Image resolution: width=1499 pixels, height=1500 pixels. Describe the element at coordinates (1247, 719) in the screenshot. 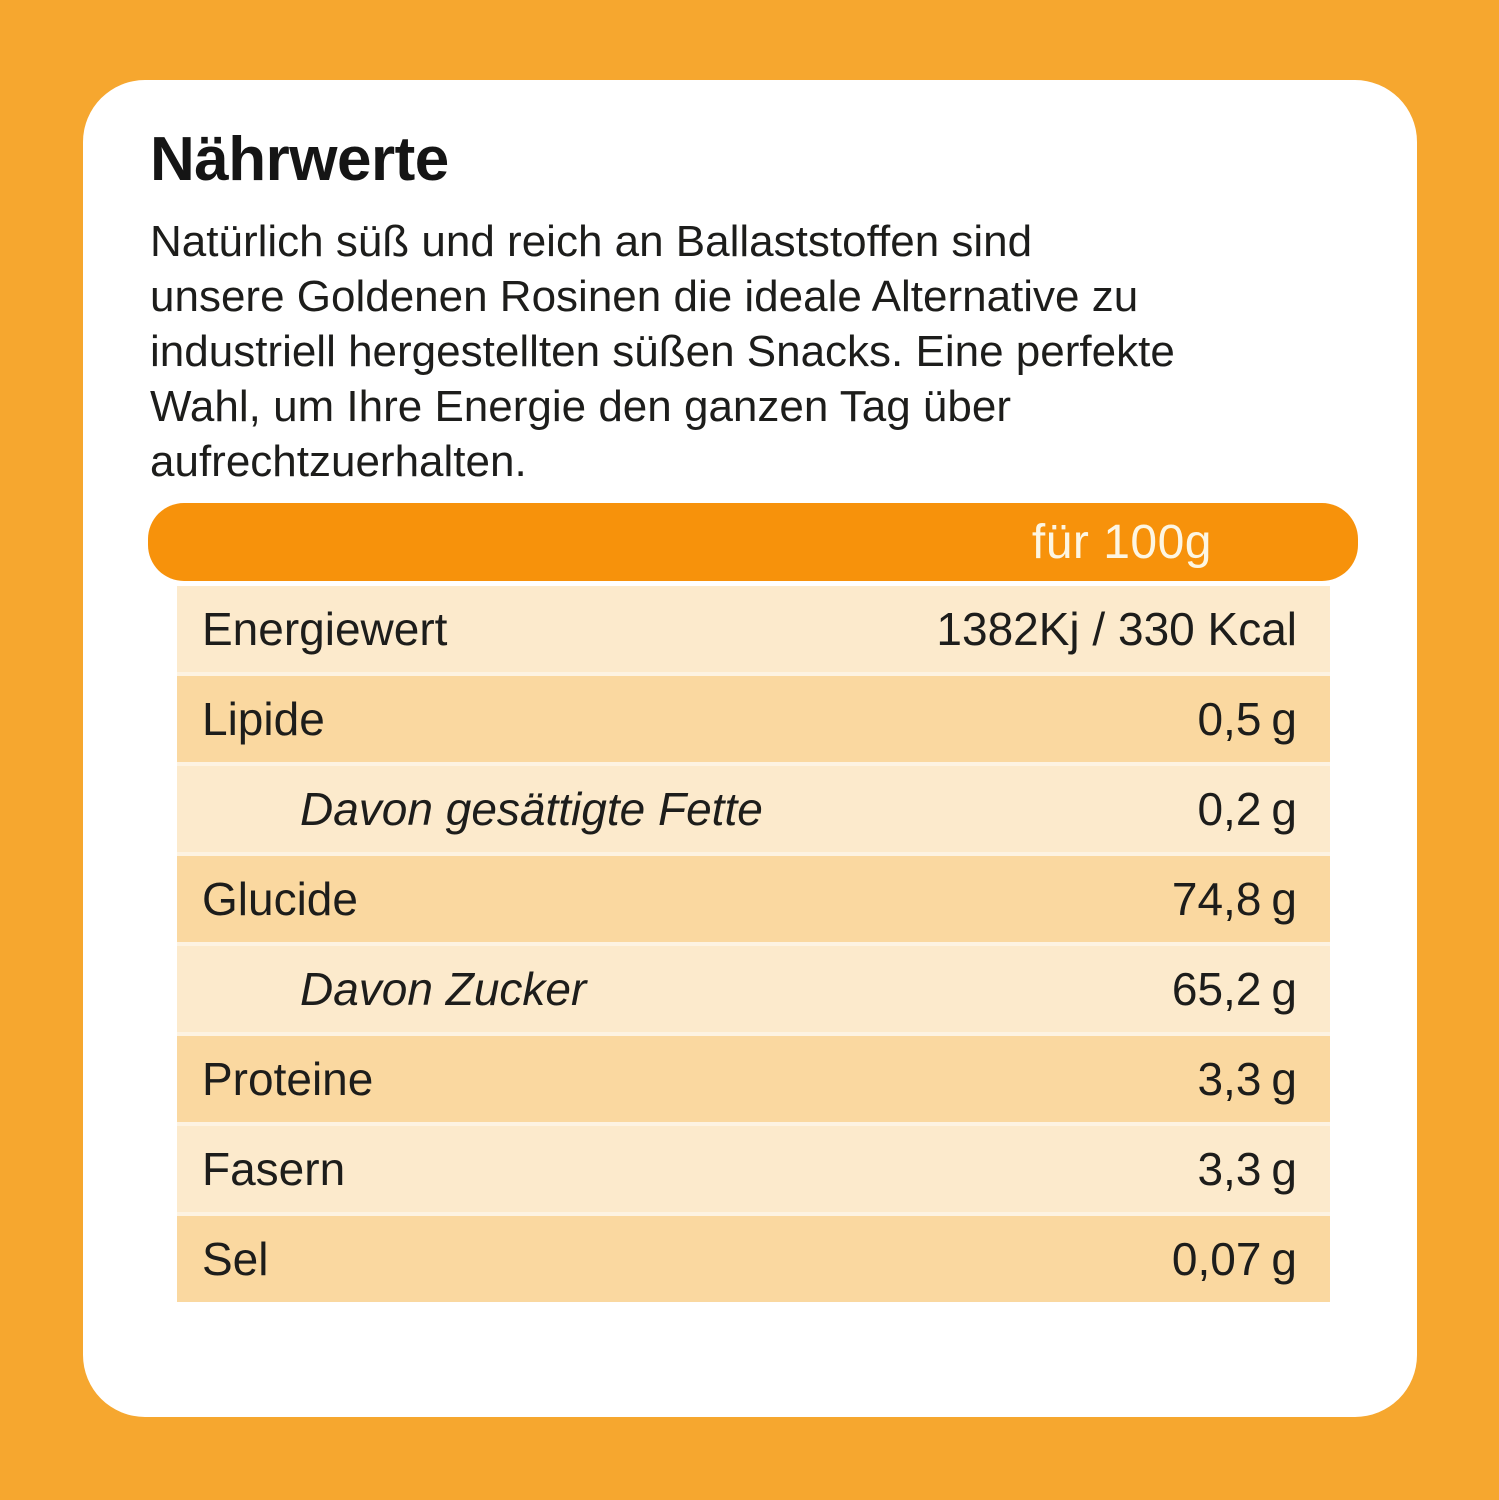

I see `row-value: 0,5 g` at that location.